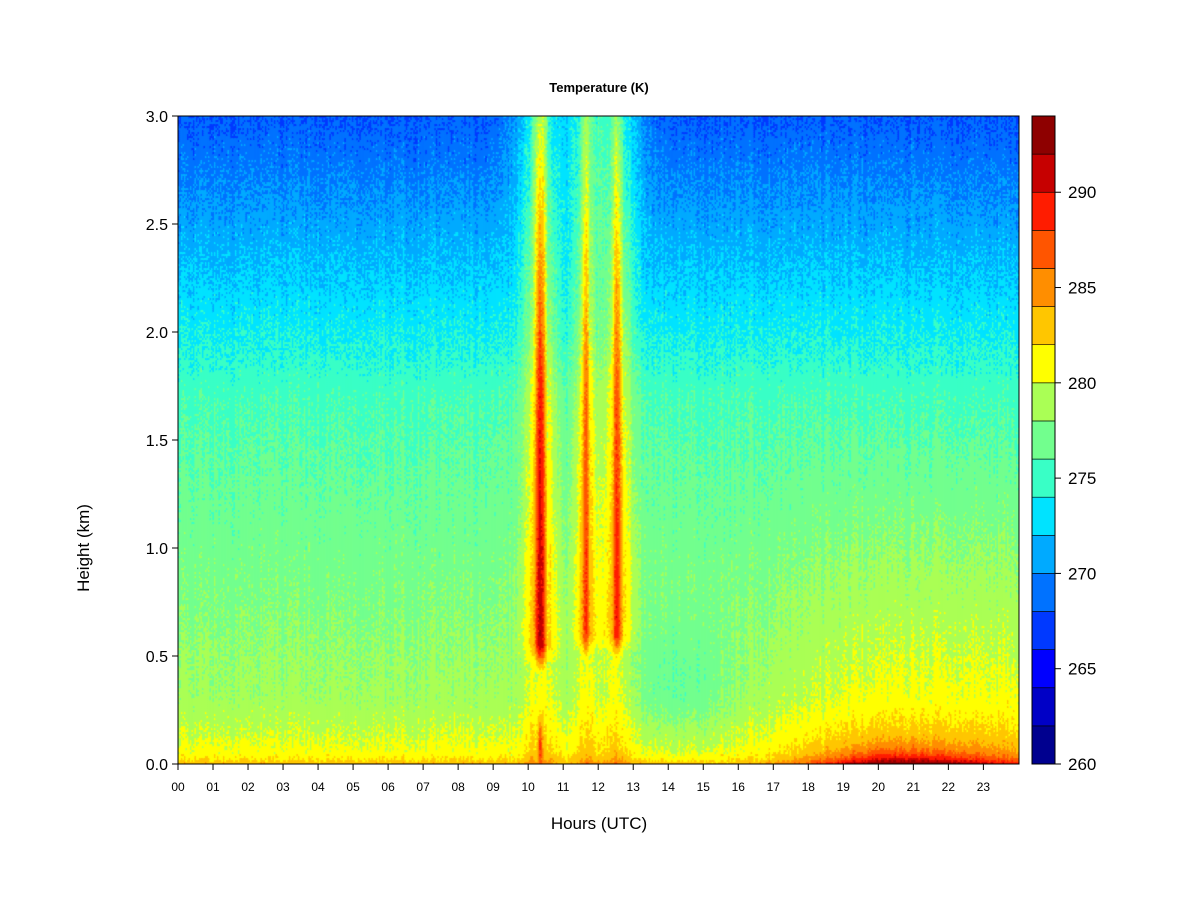  I want to click on y-axis-label: Height (km), so click(83, 548).